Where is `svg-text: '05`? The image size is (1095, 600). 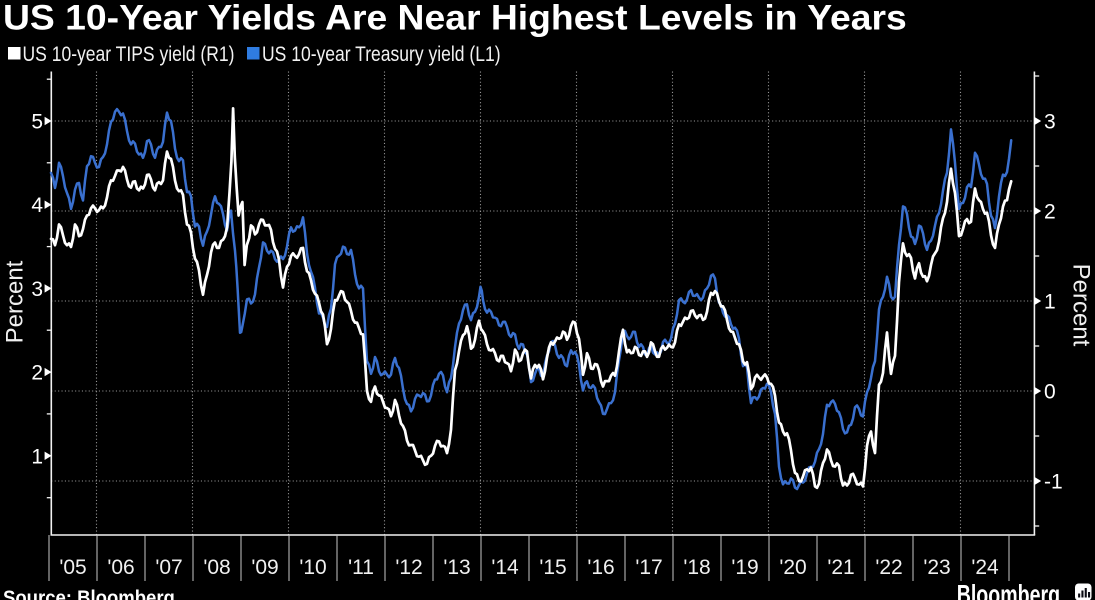
svg-text: '05 is located at coordinates (72, 567).